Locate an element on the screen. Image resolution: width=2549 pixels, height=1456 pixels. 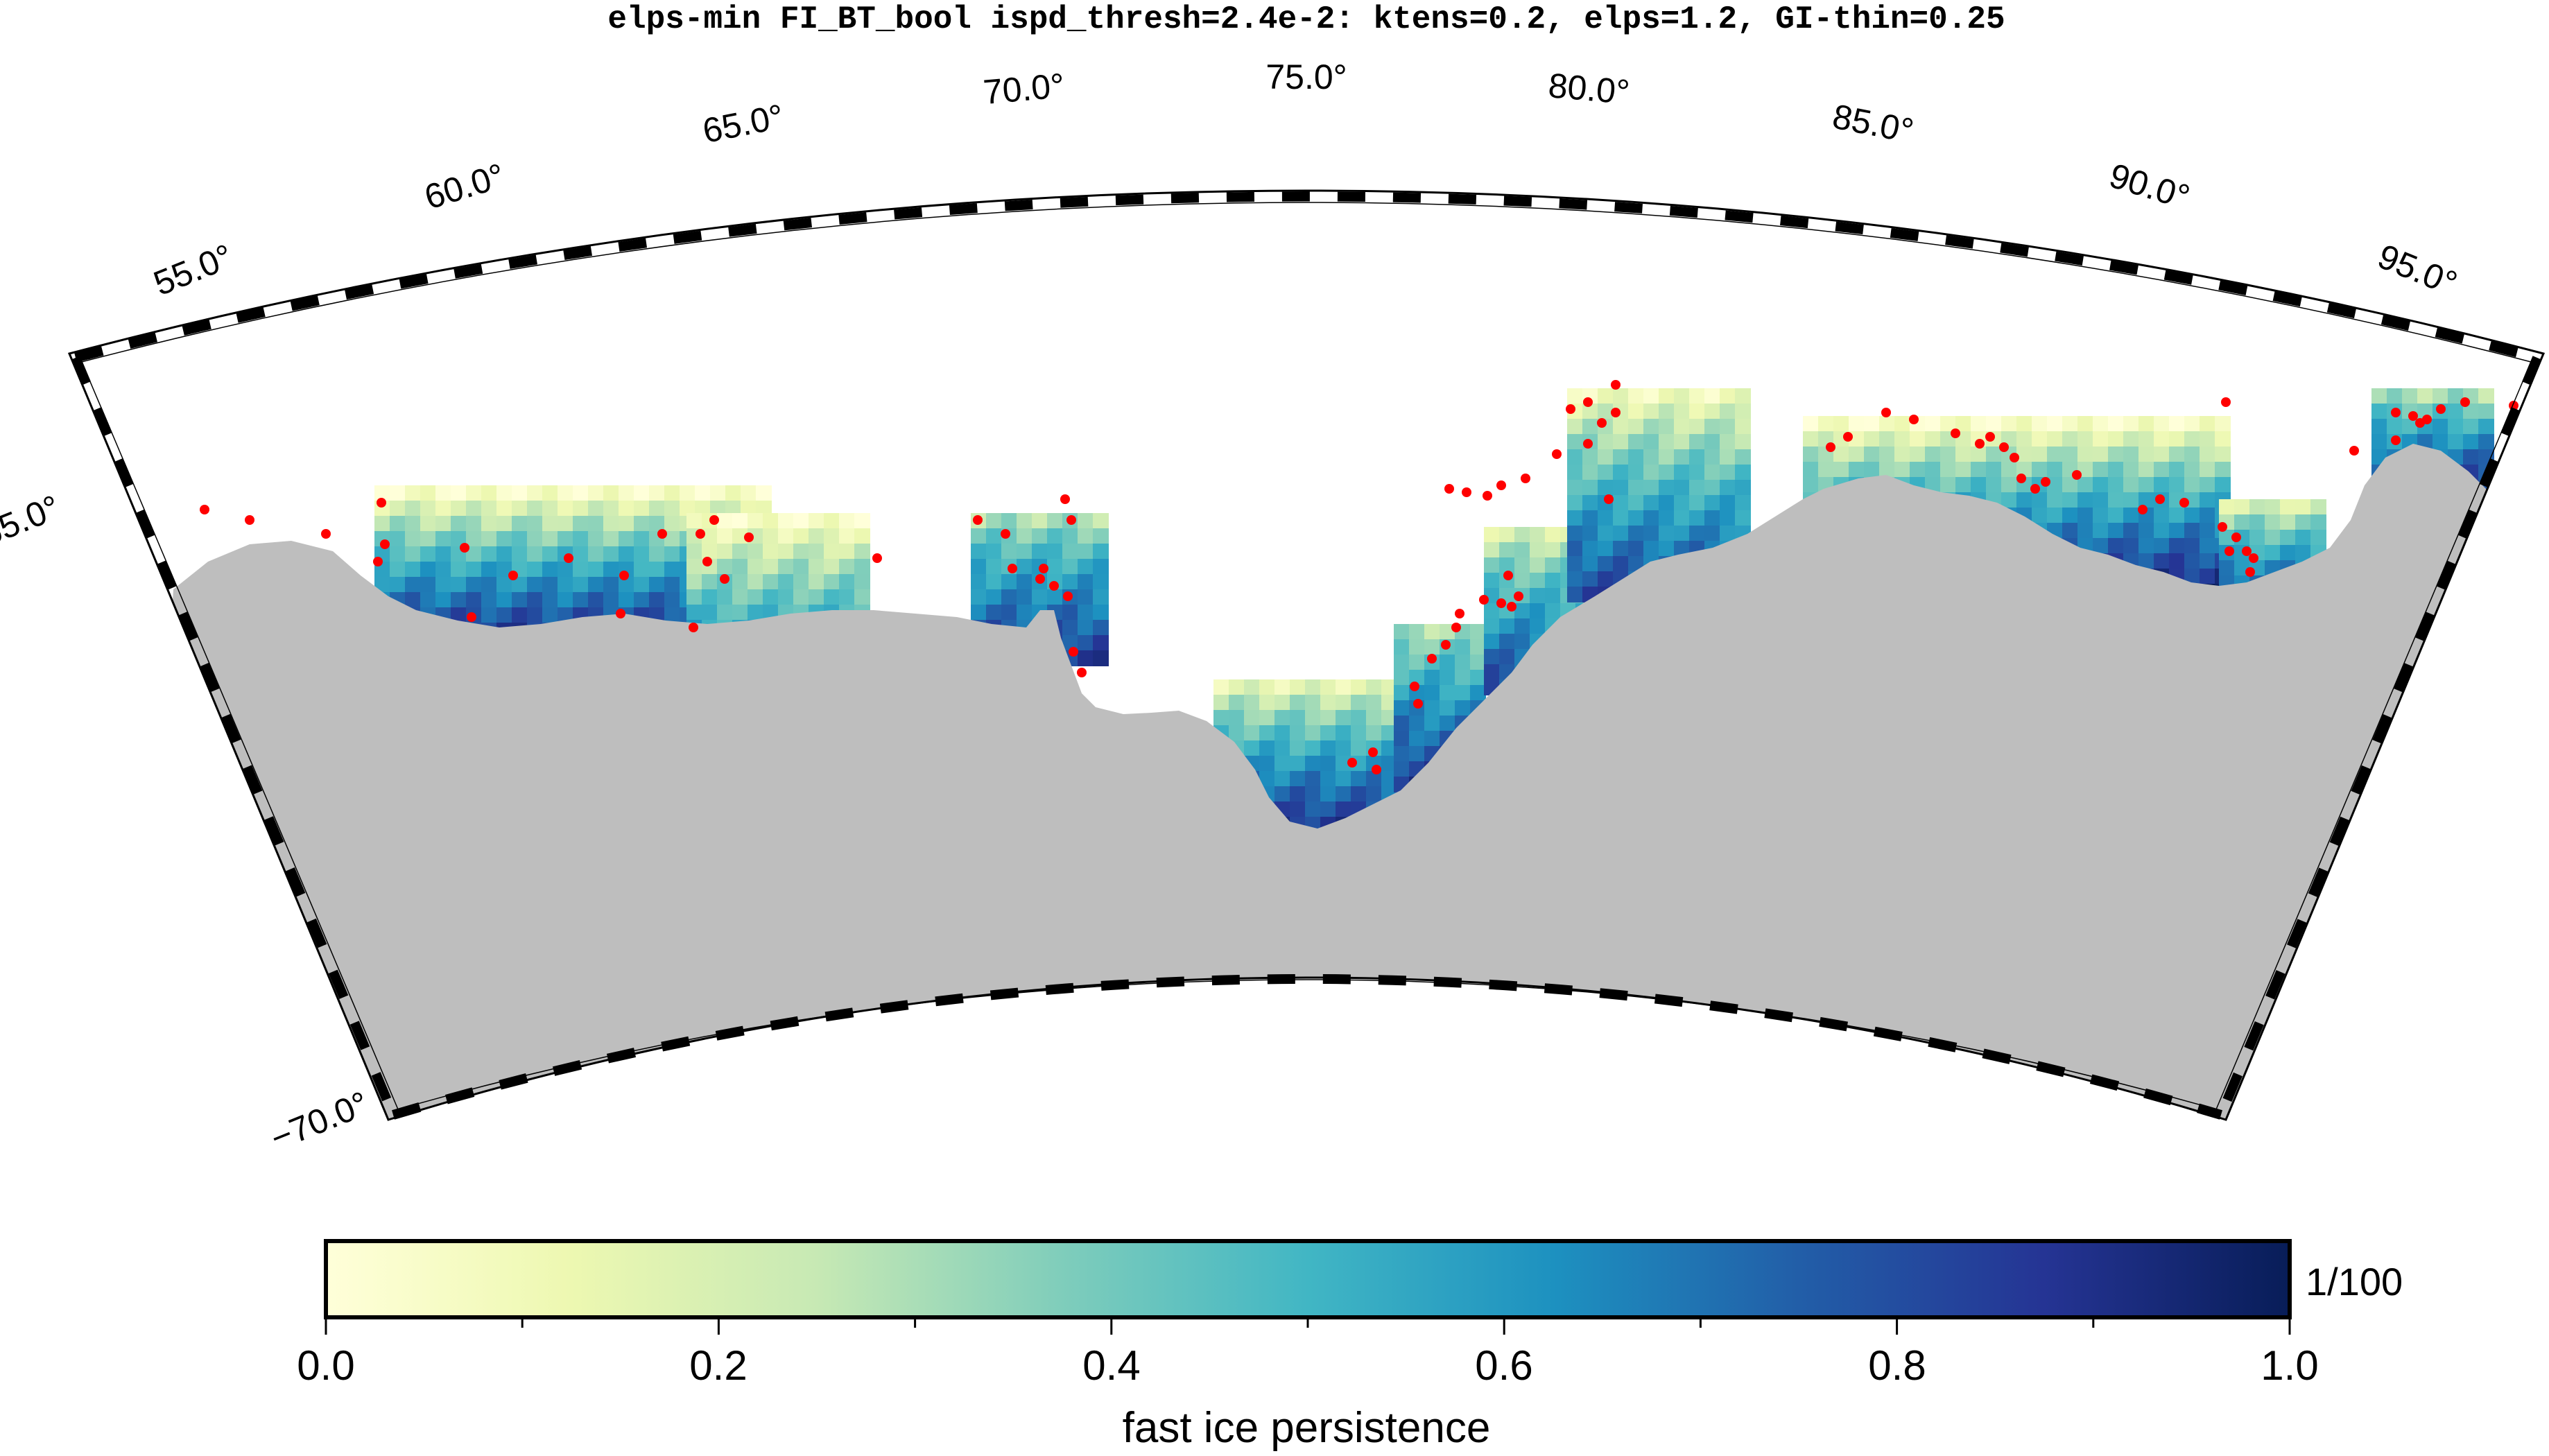
map-frame-checker-top is located at coordinates (1306, 277).